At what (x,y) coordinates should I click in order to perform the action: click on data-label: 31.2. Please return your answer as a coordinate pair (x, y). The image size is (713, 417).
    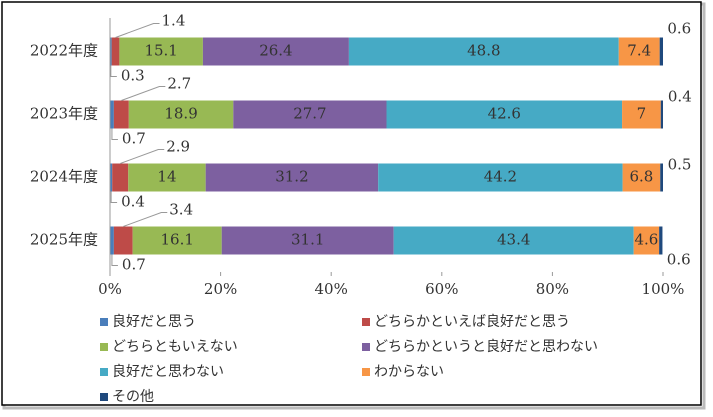
    Looking at the image, I should click on (291, 177).